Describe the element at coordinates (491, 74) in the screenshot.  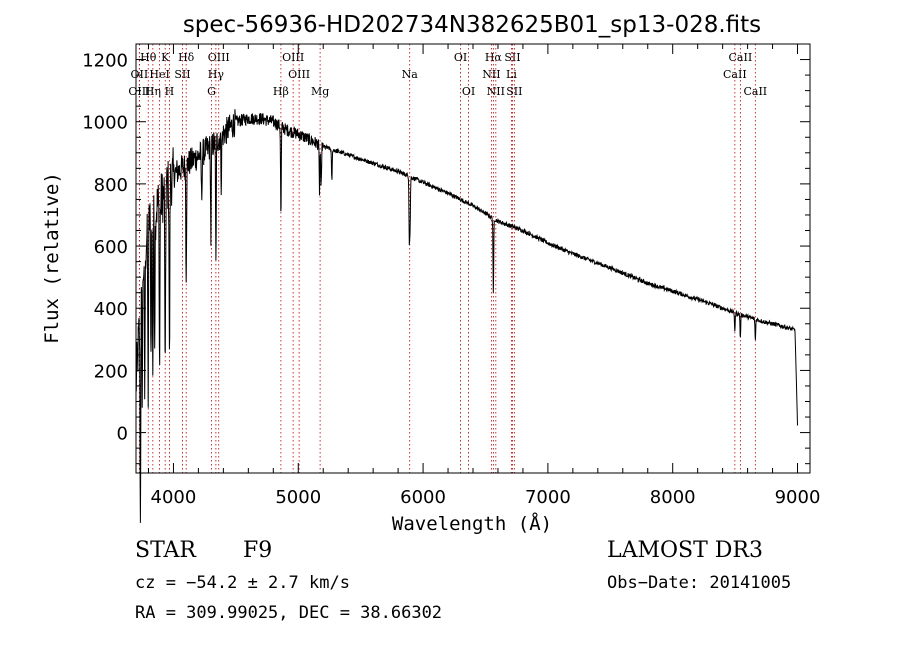
I see `marker-label-21: NII` at that location.